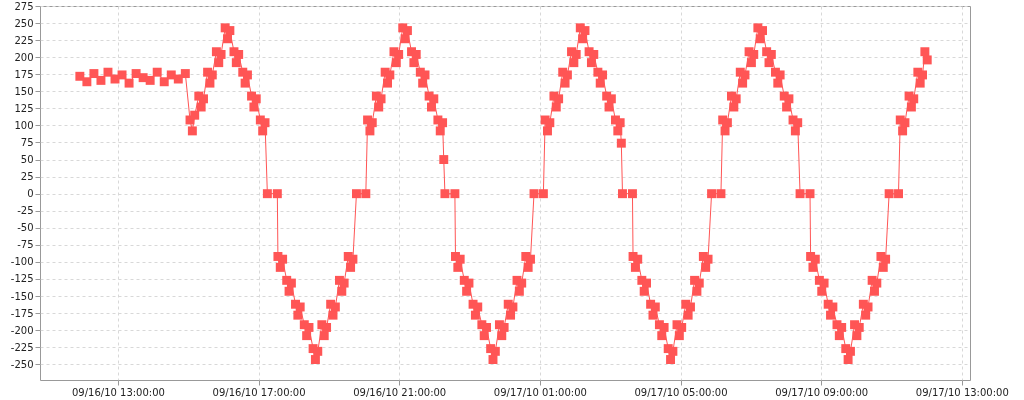 The height and width of the screenshot is (400, 1024). Describe the element at coordinates (22, 364) in the screenshot. I see `y-tick-label: -250` at that location.